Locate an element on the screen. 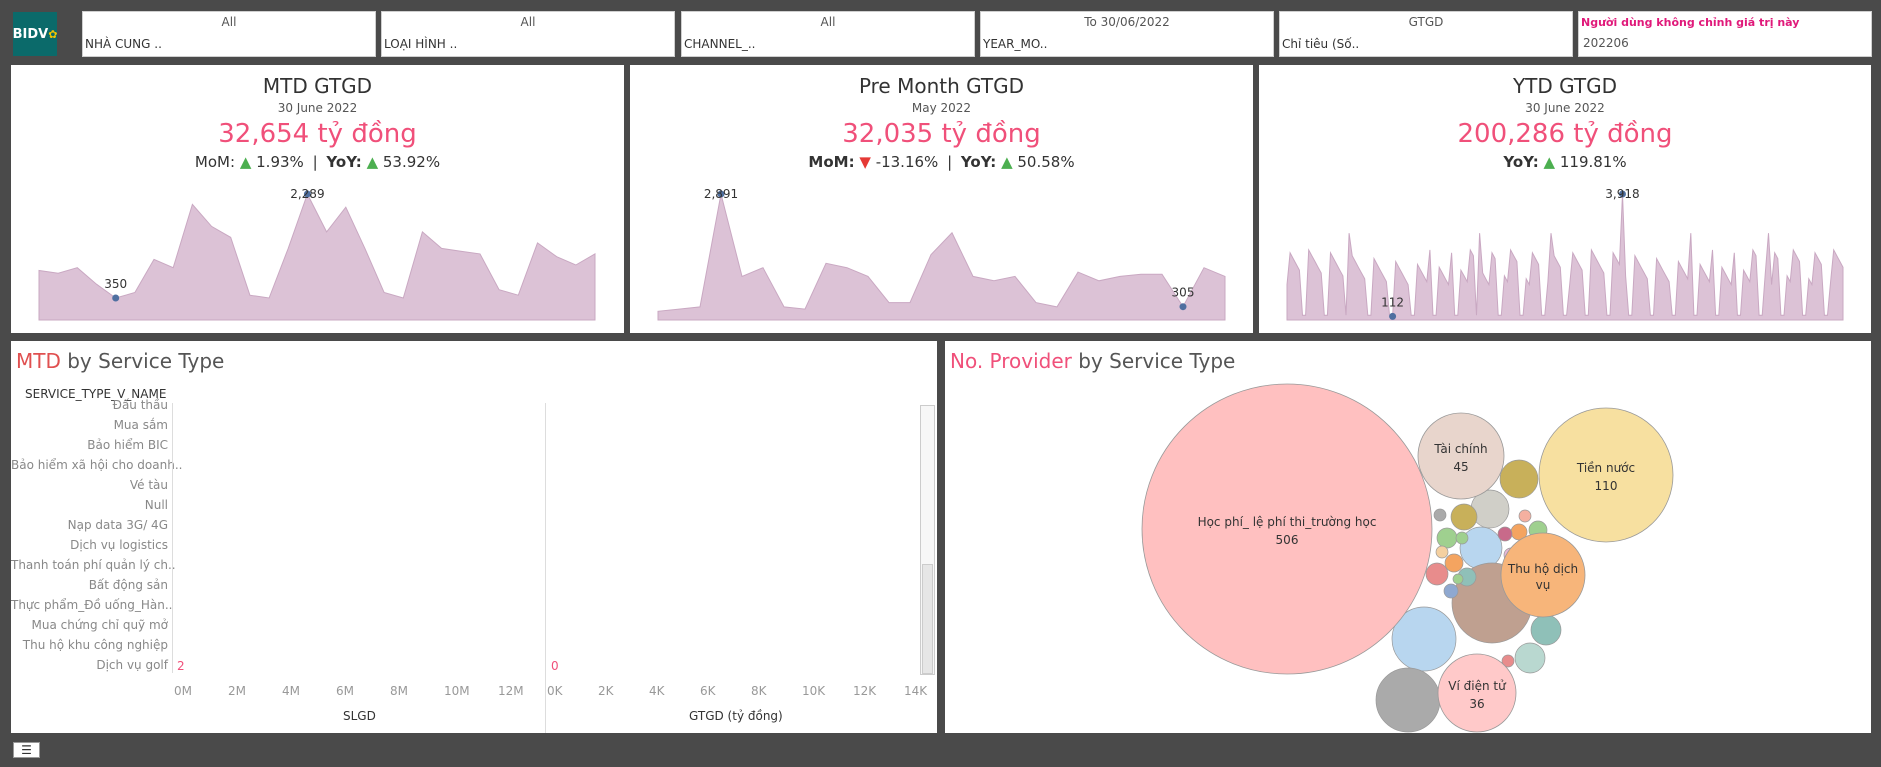 This screenshot has width=1881, height=767. slgd-axis: 0M 2M 4M 6M 8M 10M 12M 0K 2K 4K 6K 8K 10K 12K 14K is located at coordinates (474, 692).